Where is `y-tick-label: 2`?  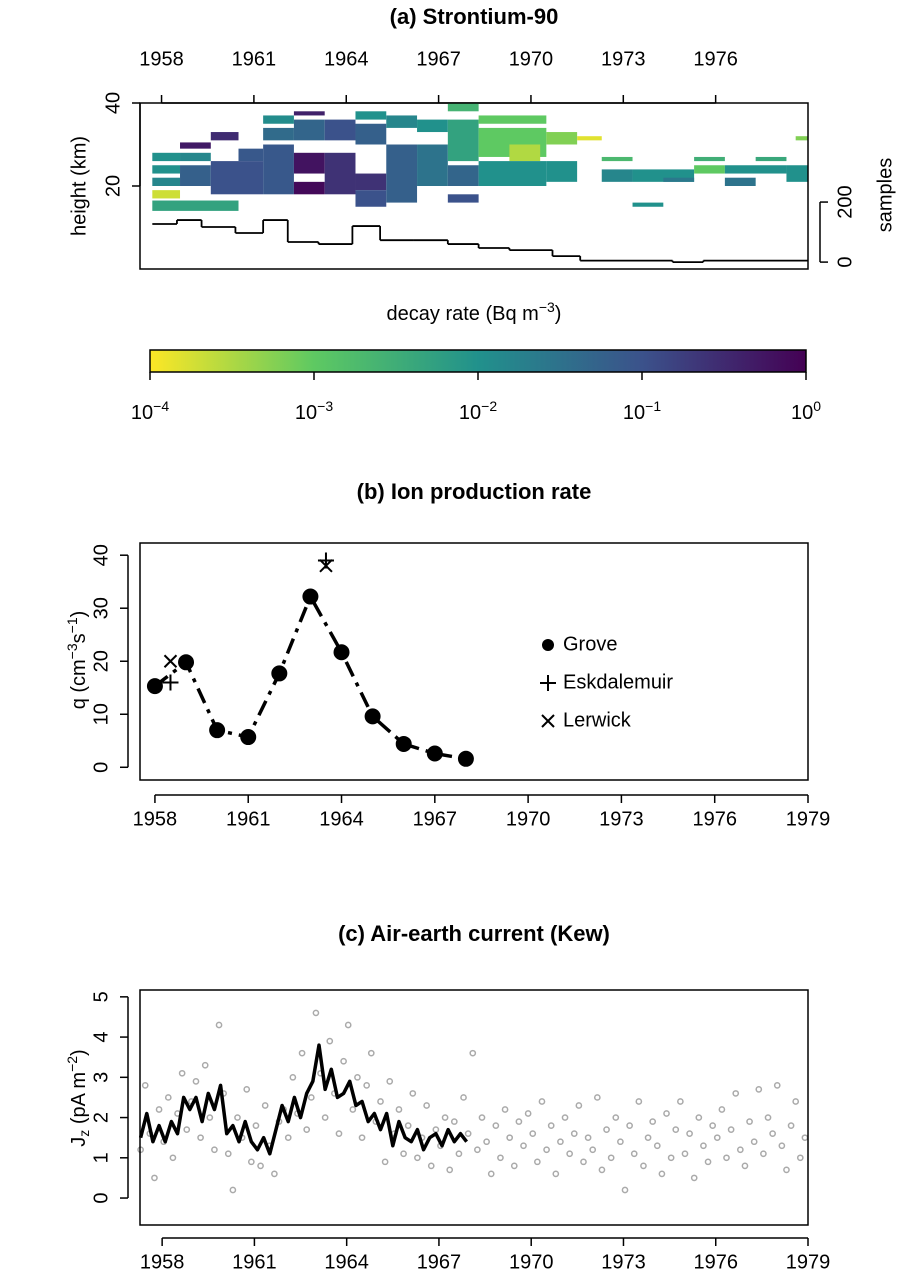 y-tick-label: 2 is located at coordinates (101, 1117).